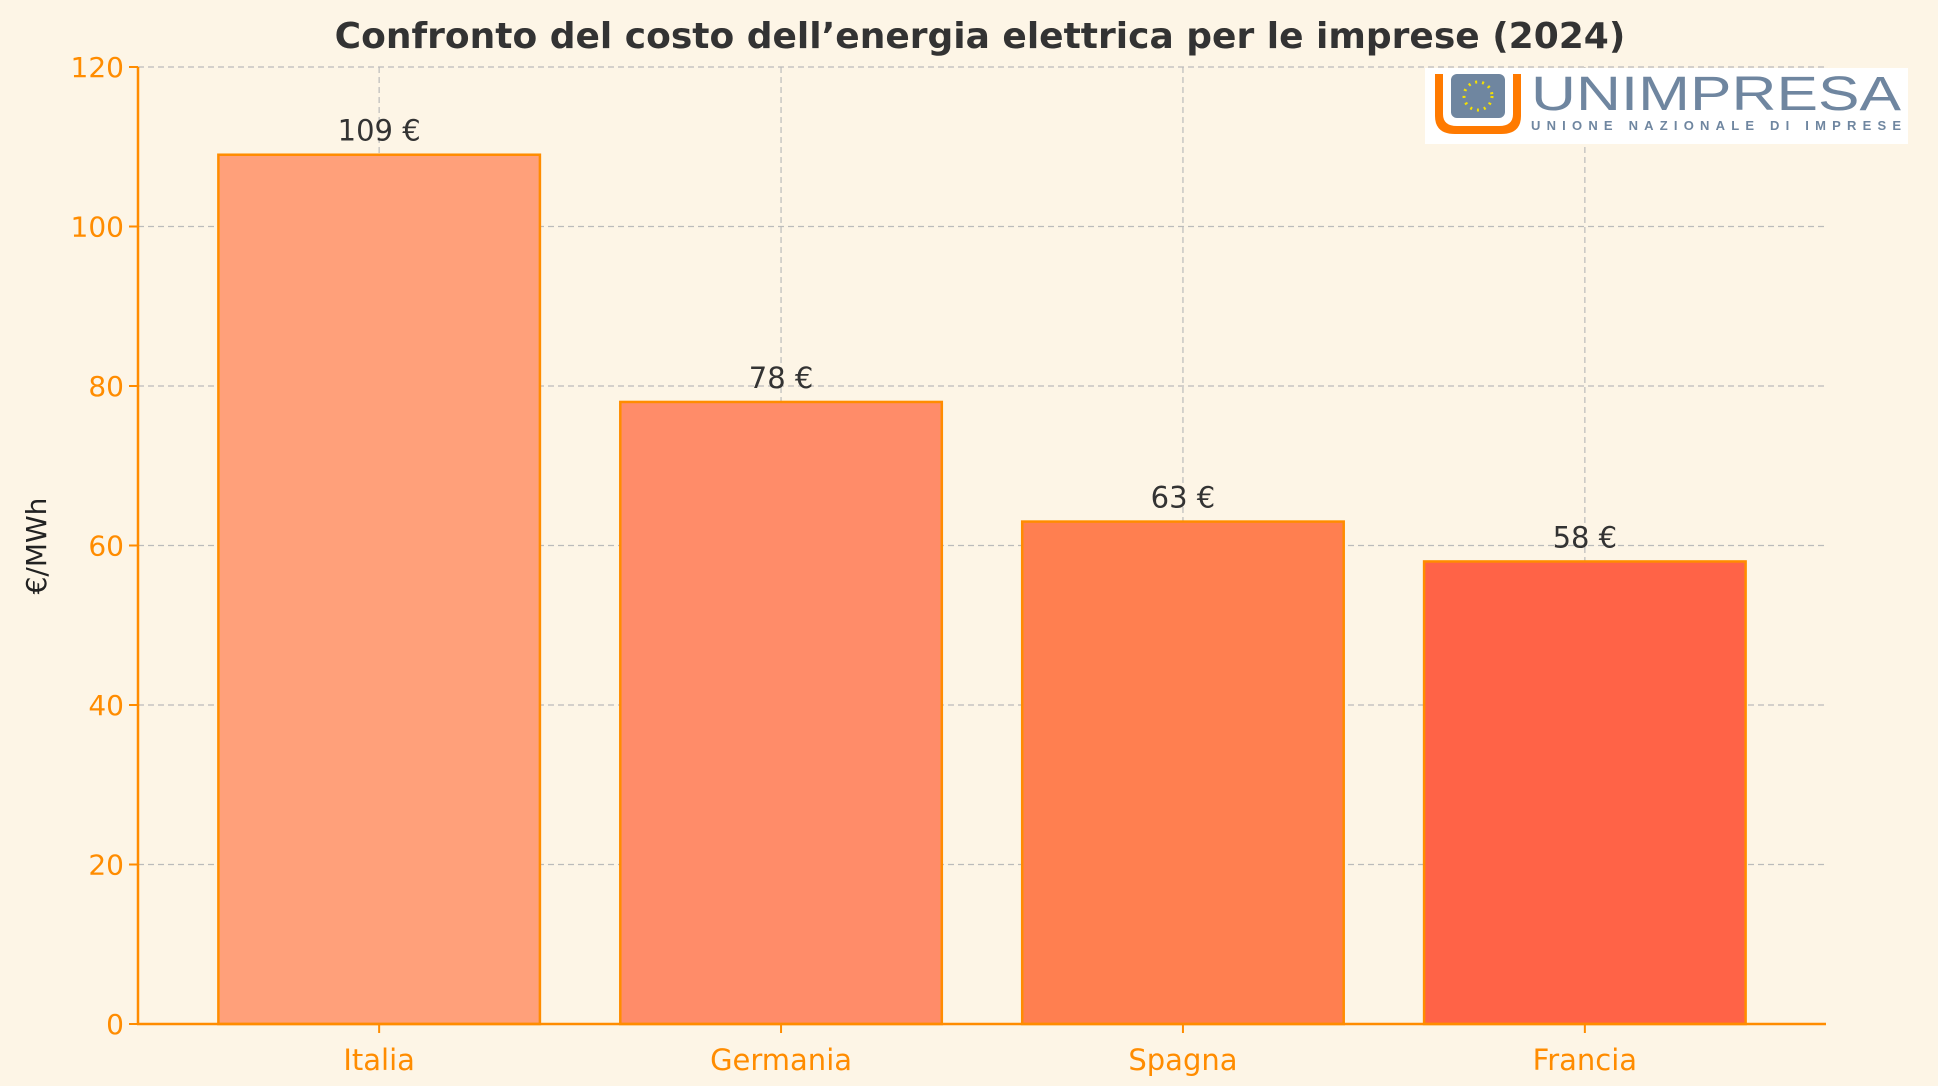  What do you see at coordinates (106, 705) in the screenshot?
I see `y-tick-label: 40` at bounding box center [106, 705].